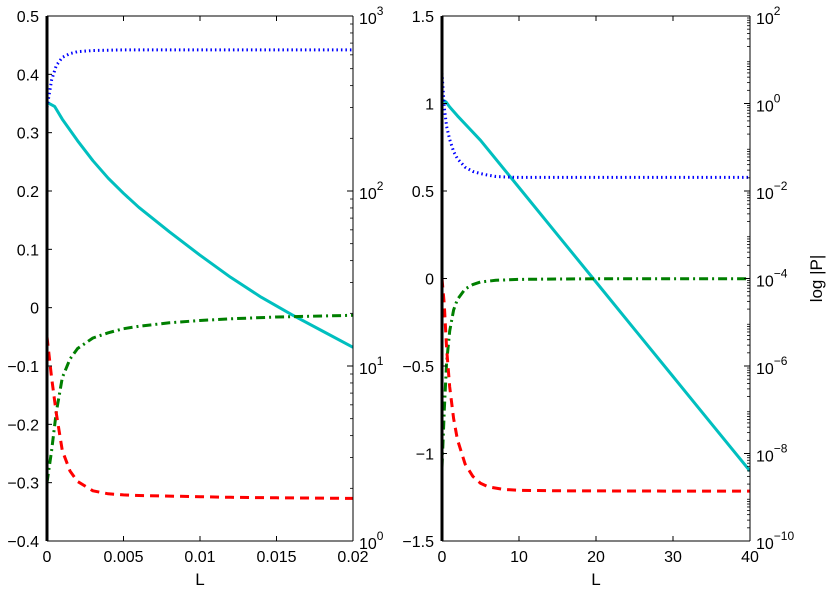 The height and width of the screenshot is (591, 830). I want to click on y2-axis-label: log |P|, so click(816, 279).